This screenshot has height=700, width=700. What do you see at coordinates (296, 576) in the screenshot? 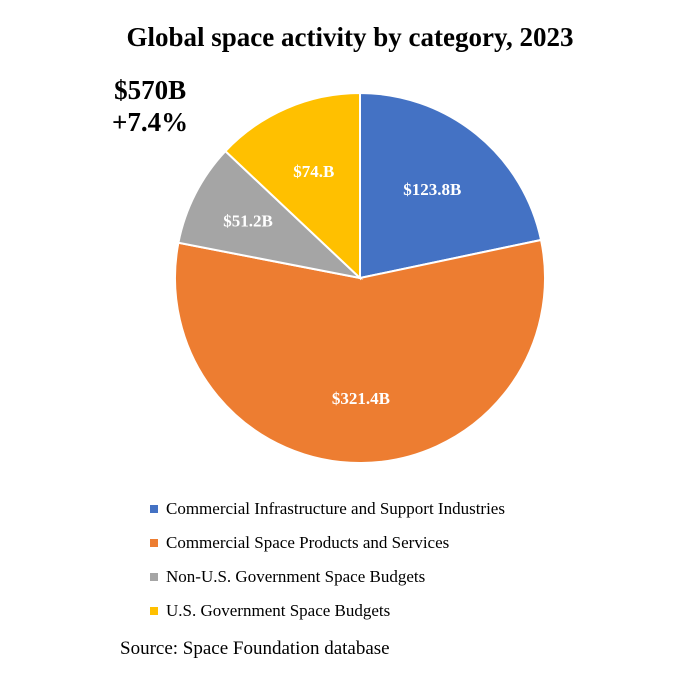
I see `legend-label: Non-U.S. Government Space Budgets` at bounding box center [296, 576].